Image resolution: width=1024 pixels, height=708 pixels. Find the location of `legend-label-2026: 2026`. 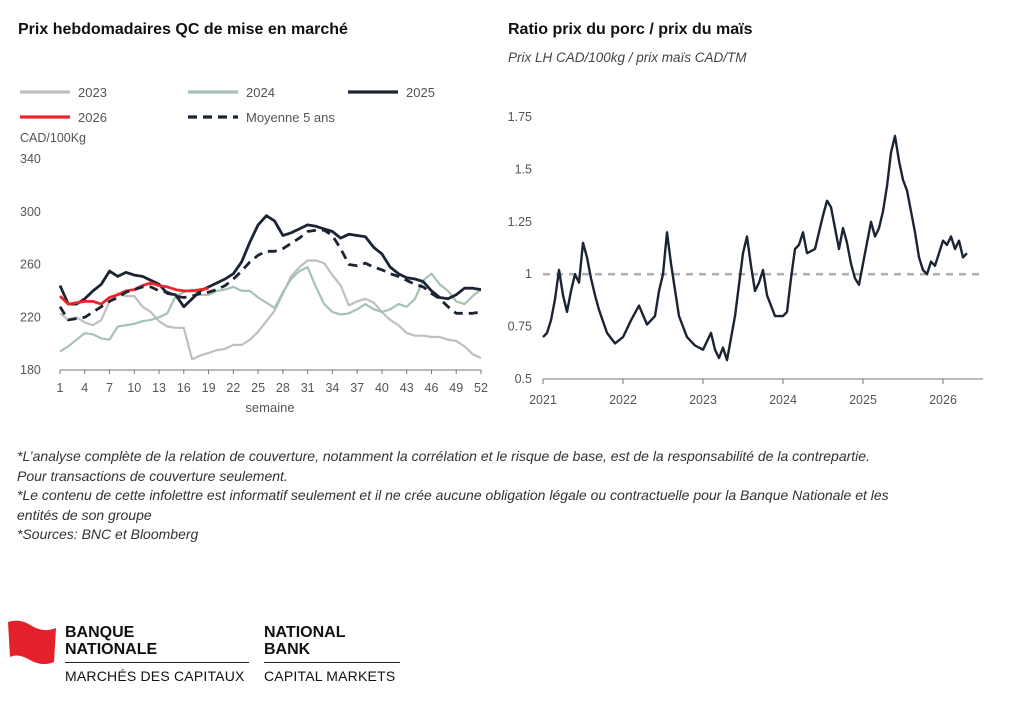

legend-label-2026: 2026 is located at coordinates (92, 117).